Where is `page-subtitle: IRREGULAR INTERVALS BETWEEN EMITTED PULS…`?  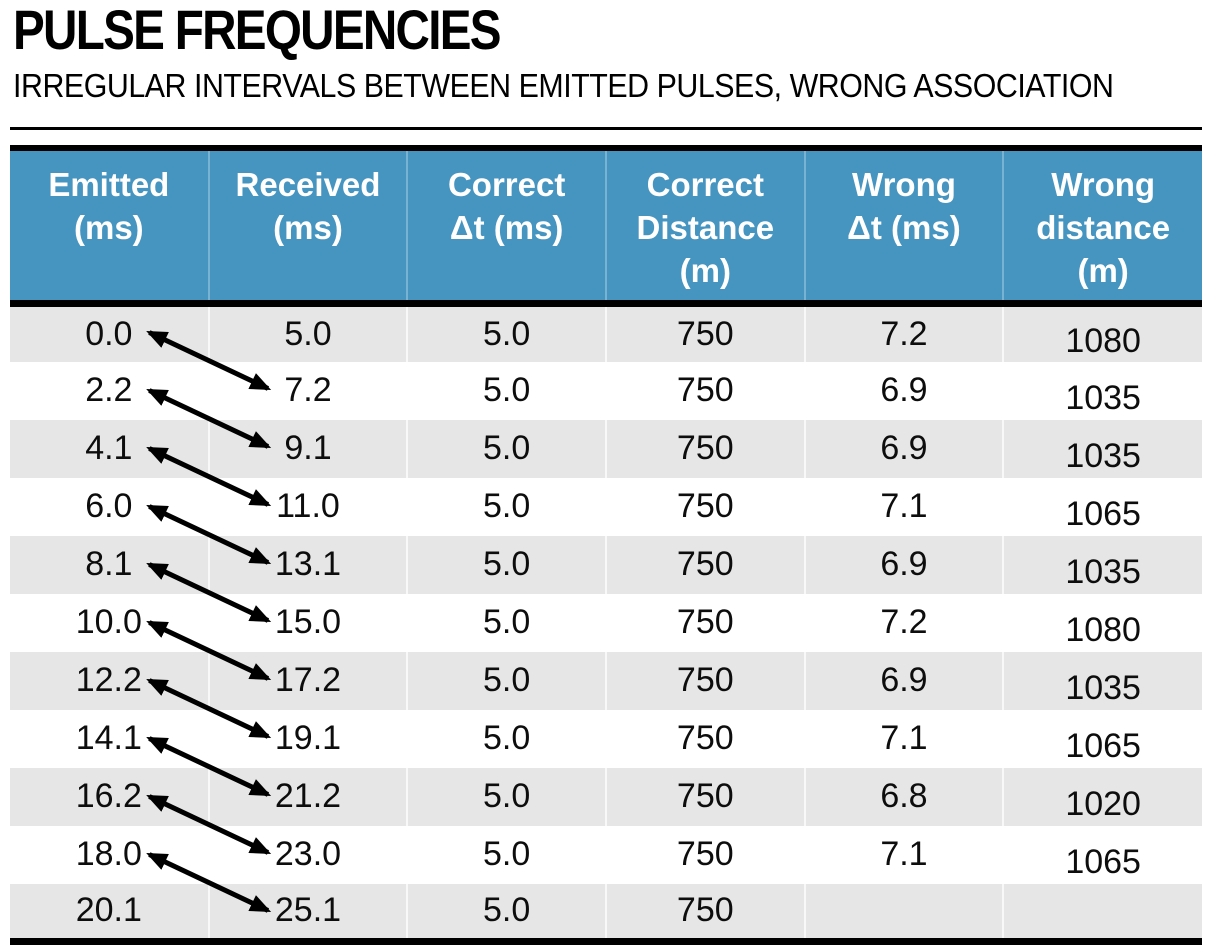 page-subtitle: IRREGULAR INTERVALS BETWEEN EMITTED PULS… is located at coordinates (563, 85).